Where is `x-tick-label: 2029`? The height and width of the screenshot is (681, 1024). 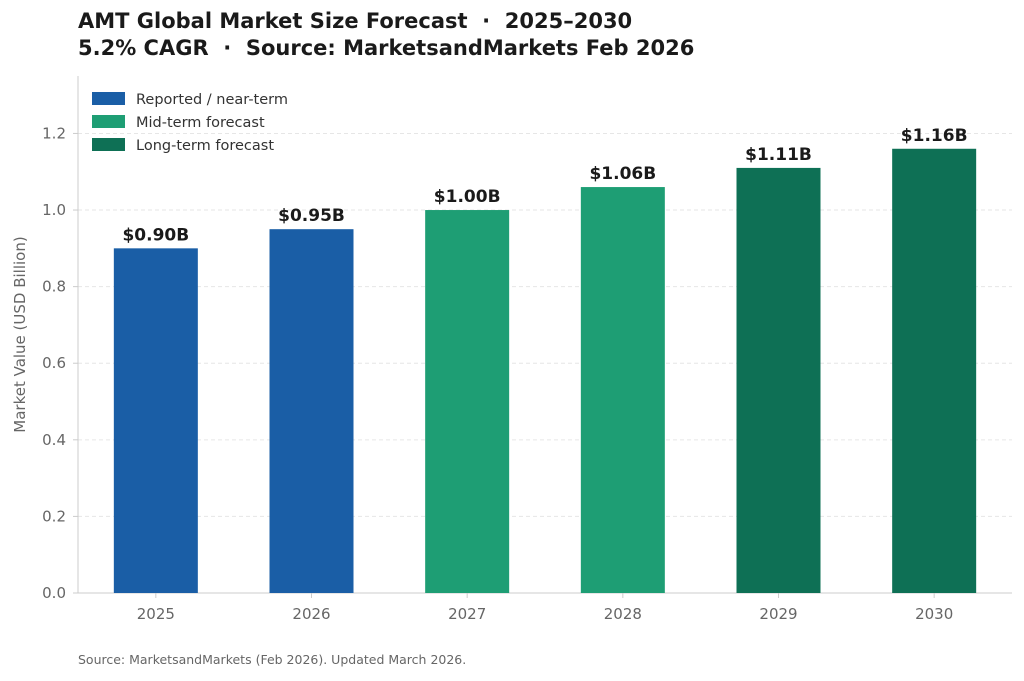
x-tick-label: 2029 is located at coordinates (778, 614).